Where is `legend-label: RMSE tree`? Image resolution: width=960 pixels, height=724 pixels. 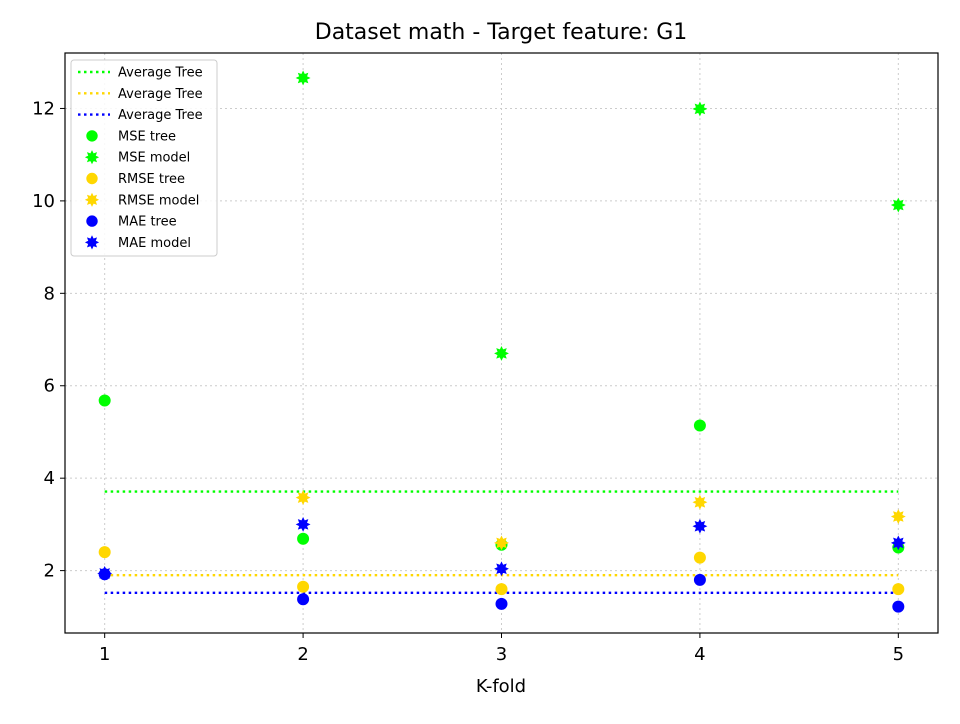 legend-label: RMSE tree is located at coordinates (151, 179).